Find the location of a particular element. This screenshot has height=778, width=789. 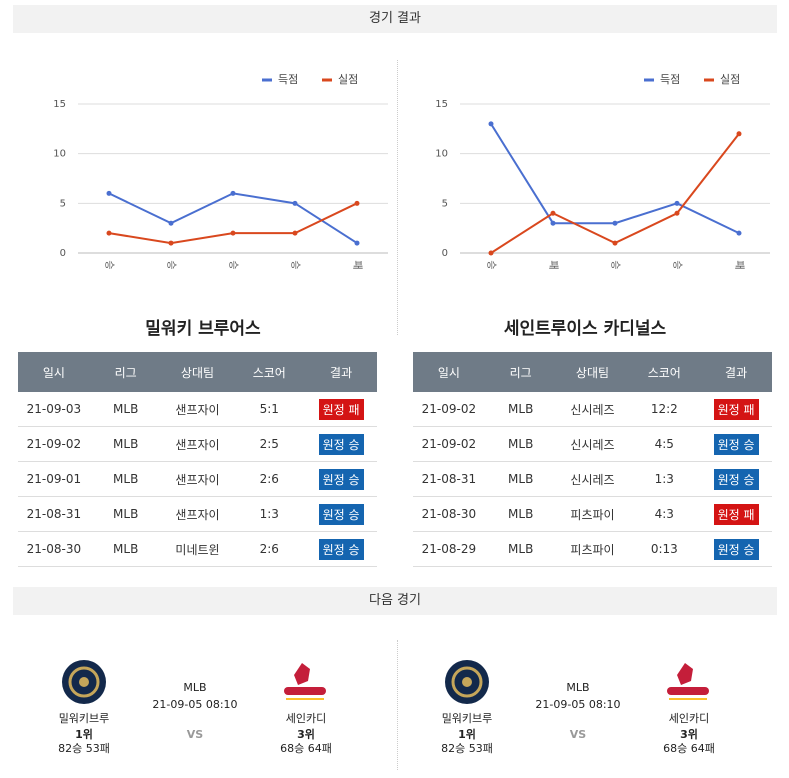

column-header: 일시 is located at coordinates (54, 372).